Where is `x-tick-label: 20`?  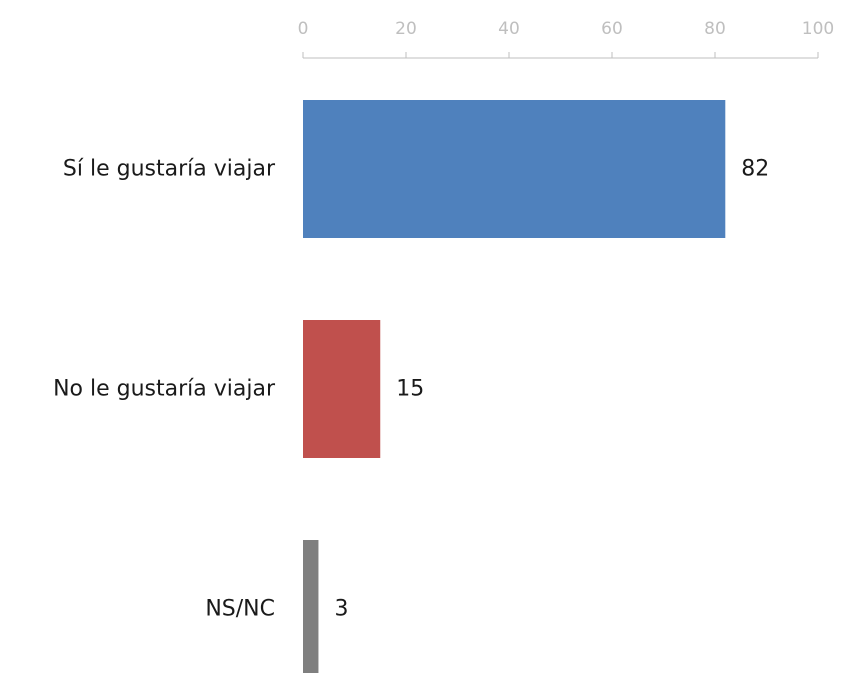
x-tick-label: 20 is located at coordinates (406, 29).